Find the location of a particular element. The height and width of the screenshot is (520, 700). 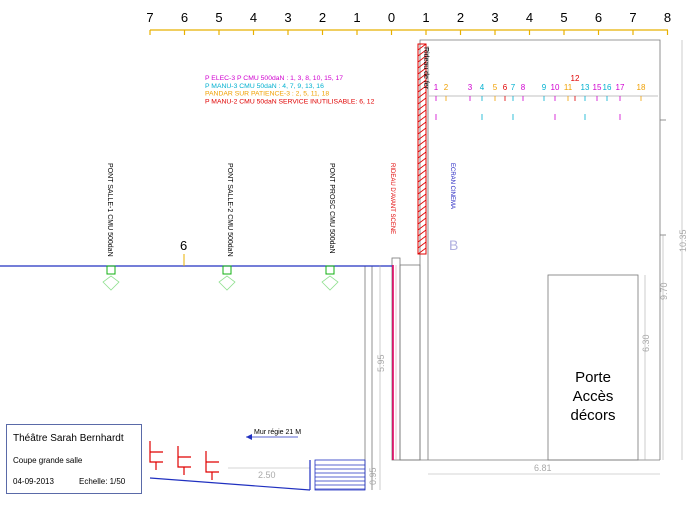

bar-number: 1 is located at coordinates (436, 87).